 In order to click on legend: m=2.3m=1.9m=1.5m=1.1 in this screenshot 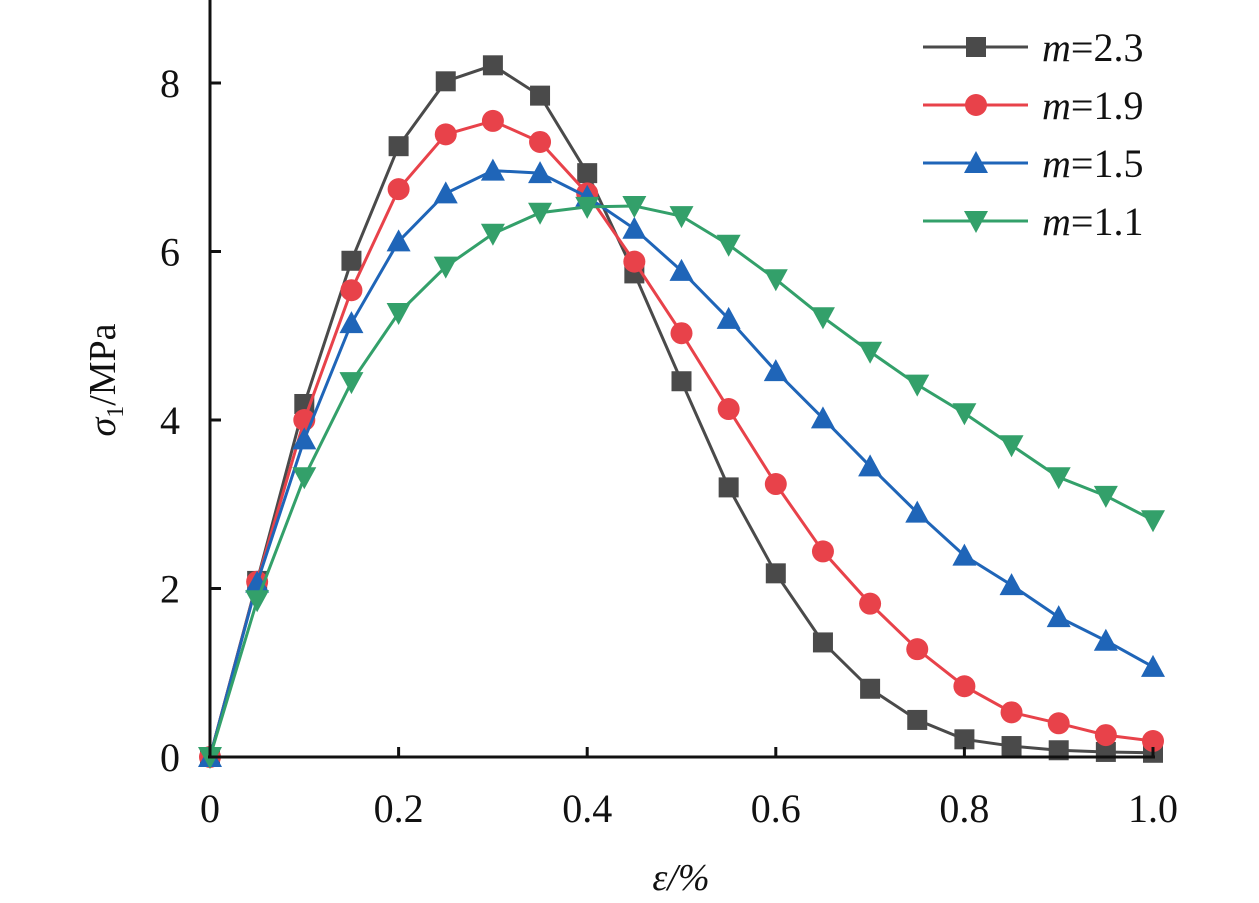, I will do `click(1033, 134)`.